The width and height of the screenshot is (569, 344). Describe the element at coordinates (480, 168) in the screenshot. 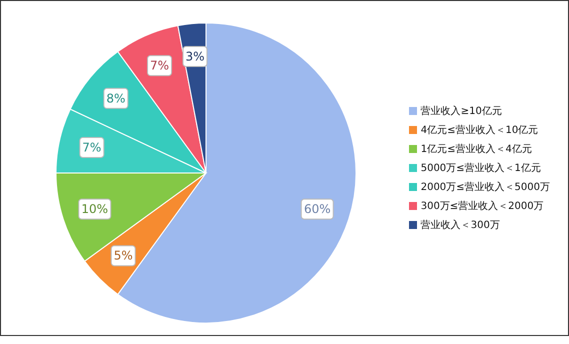

I see `legend-label: 5000万≤营业收入＜1亿元` at that location.